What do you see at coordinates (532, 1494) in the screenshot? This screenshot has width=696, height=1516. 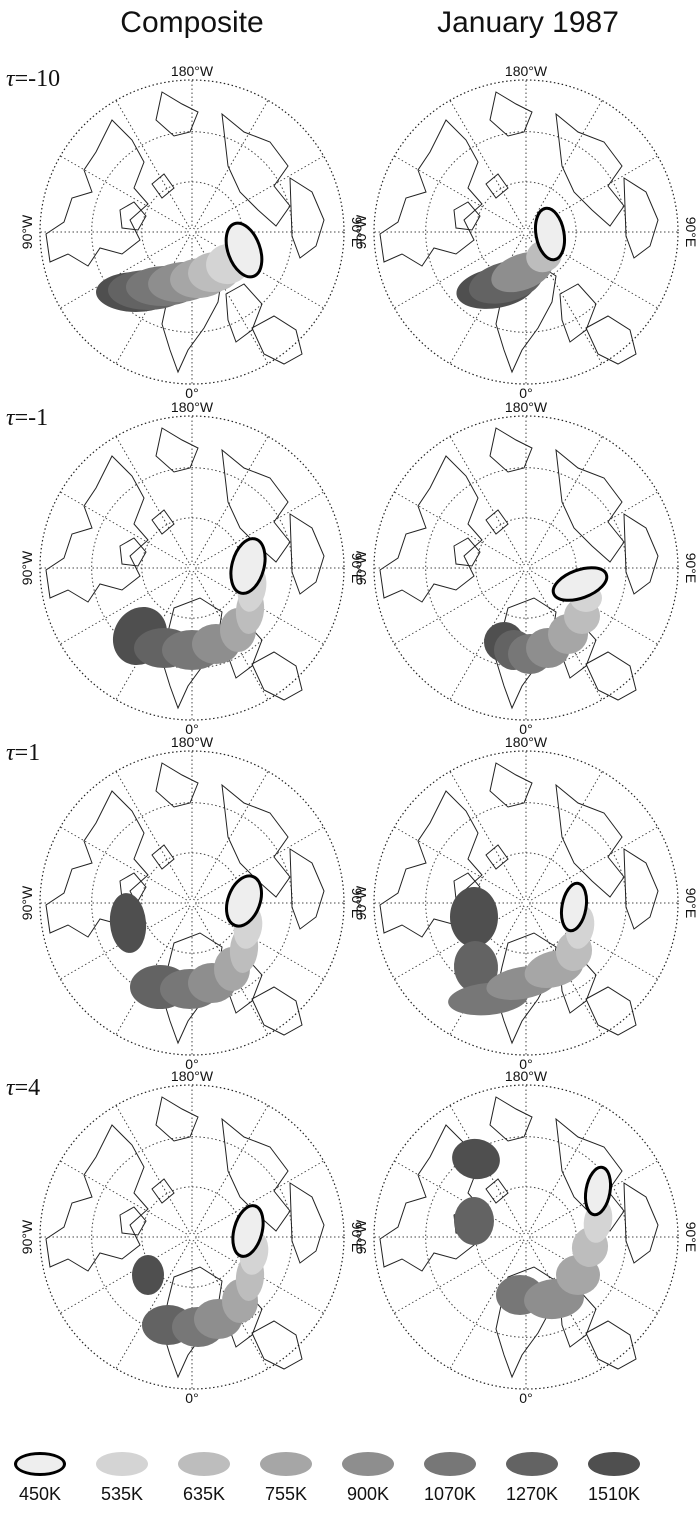 I see `legend-label: 1270K` at bounding box center [532, 1494].